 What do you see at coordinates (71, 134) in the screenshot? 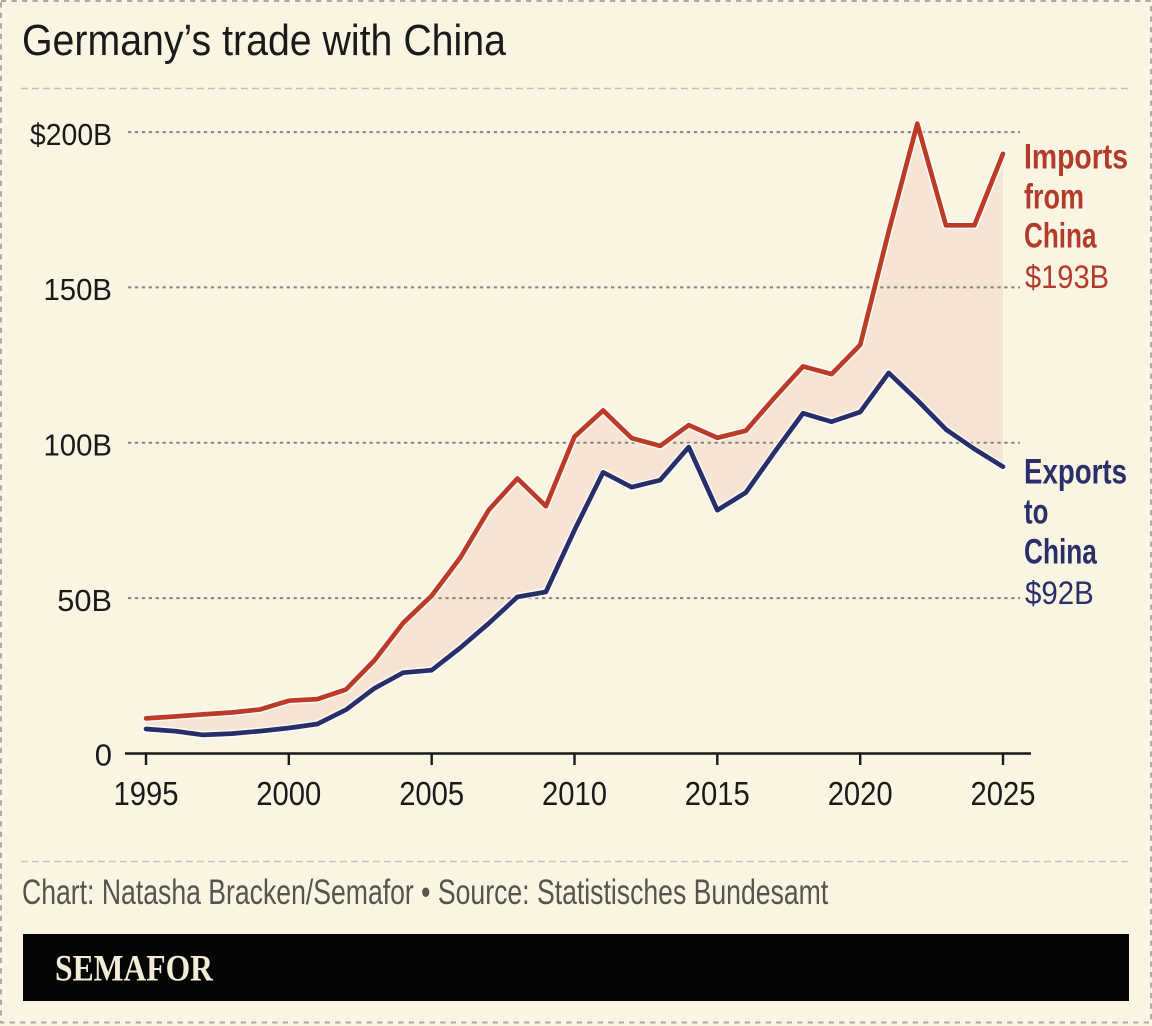
I see `svg-text: $200B` at bounding box center [71, 134].